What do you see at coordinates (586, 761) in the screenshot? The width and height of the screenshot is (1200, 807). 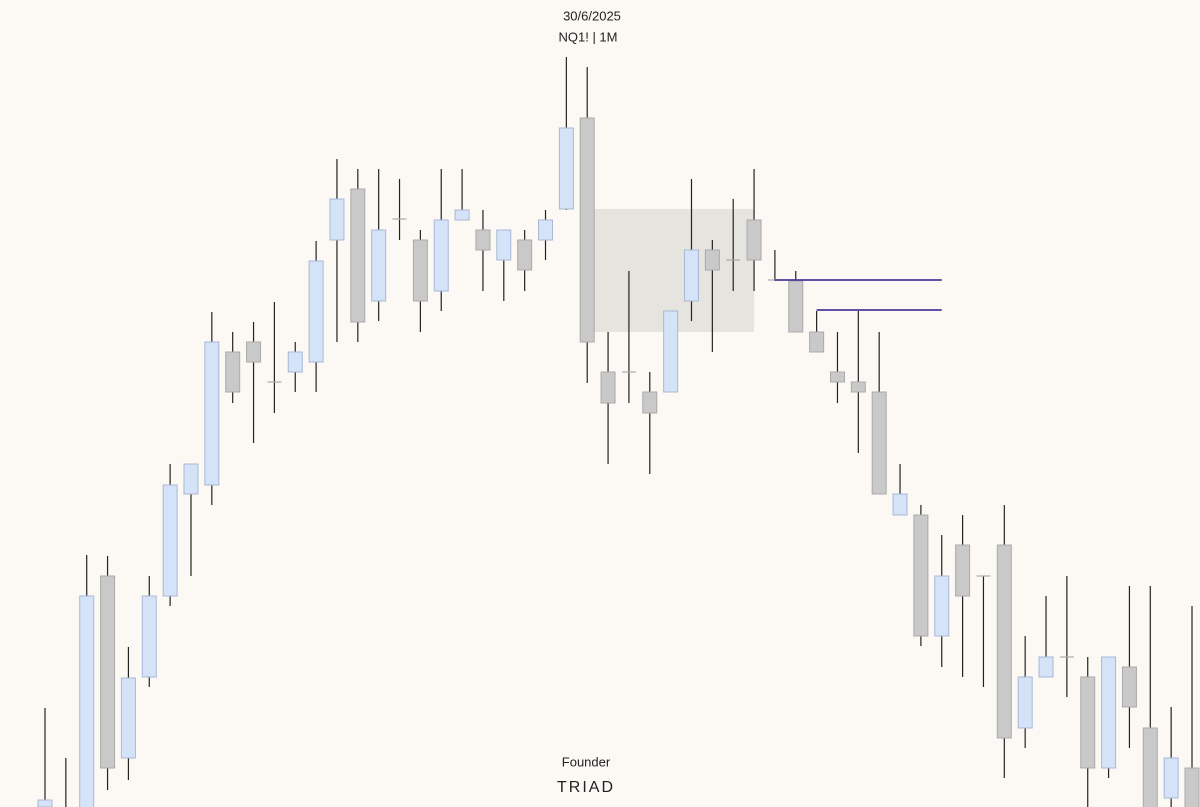 I see `footer-label: Founder` at bounding box center [586, 761].